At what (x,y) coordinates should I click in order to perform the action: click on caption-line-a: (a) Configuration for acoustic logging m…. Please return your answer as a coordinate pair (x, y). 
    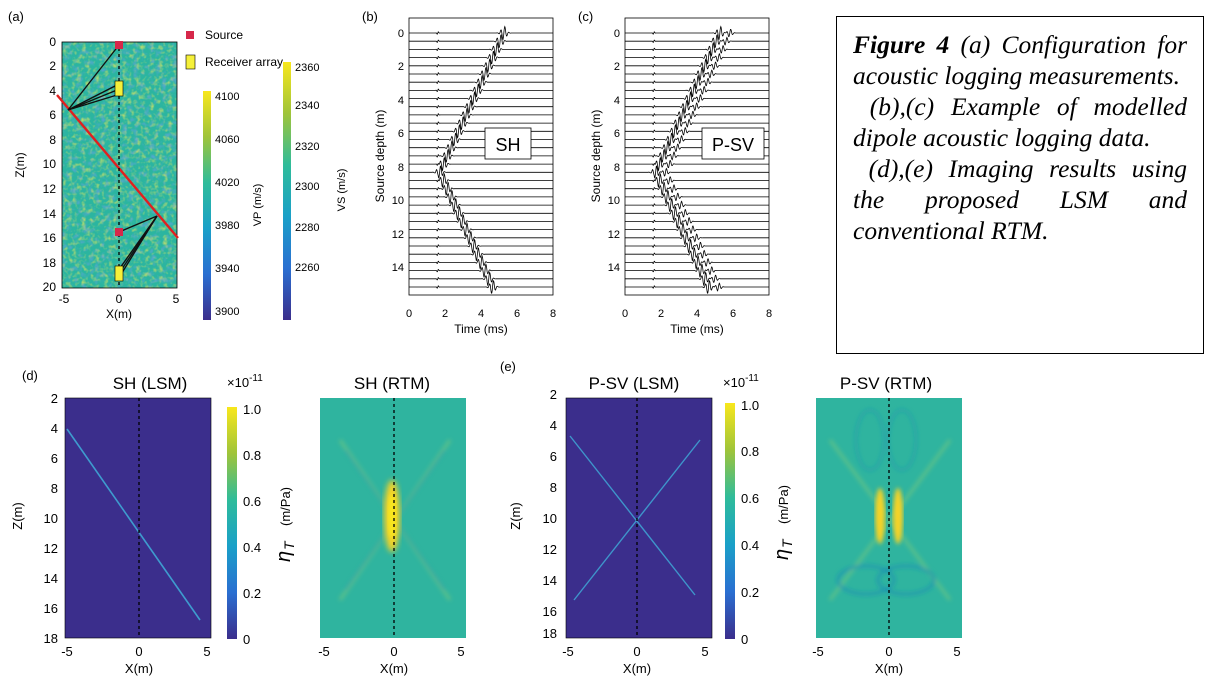
    Looking at the image, I should click on (1020, 60).